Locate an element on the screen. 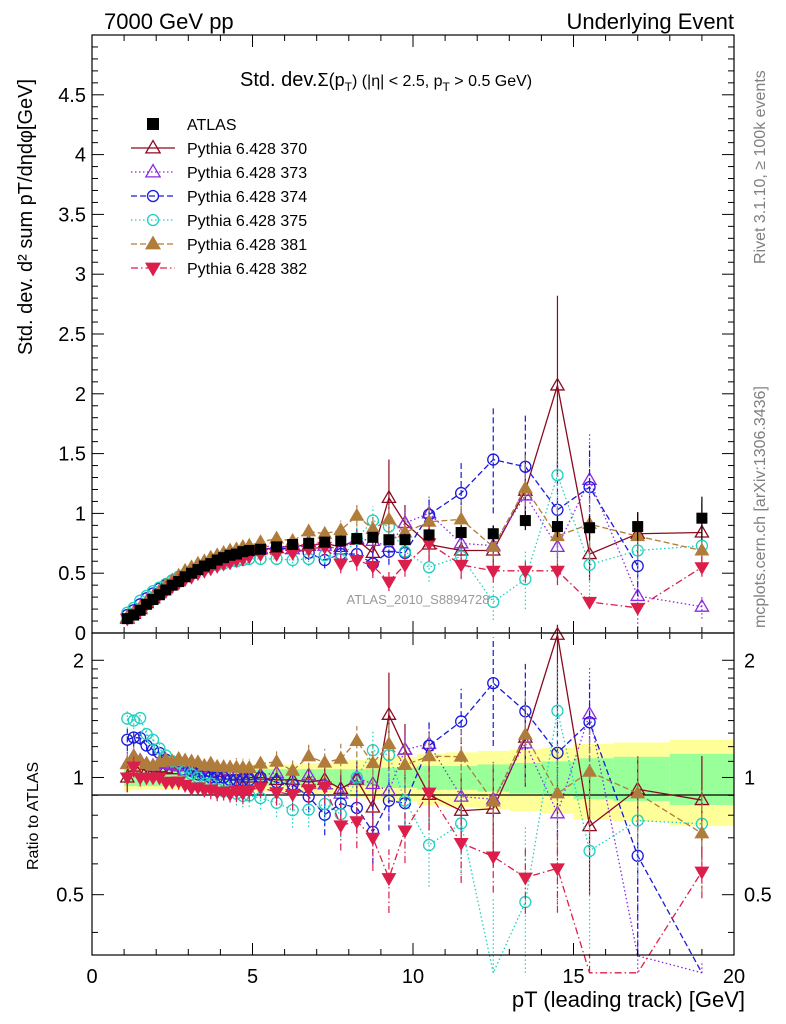  watermark: ATLAS_2010_S8894728 is located at coordinates (418, 599).